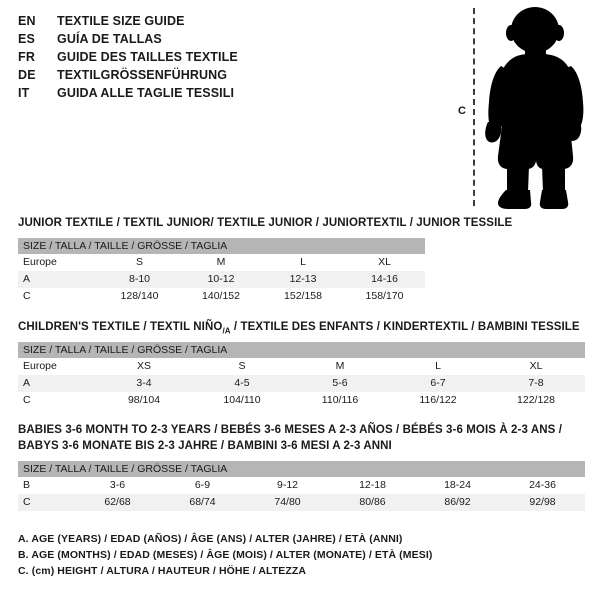 The width and height of the screenshot is (600, 600). What do you see at coordinates (536, 366) in the screenshot?
I see `children-row-europe-v4: XL` at bounding box center [536, 366].